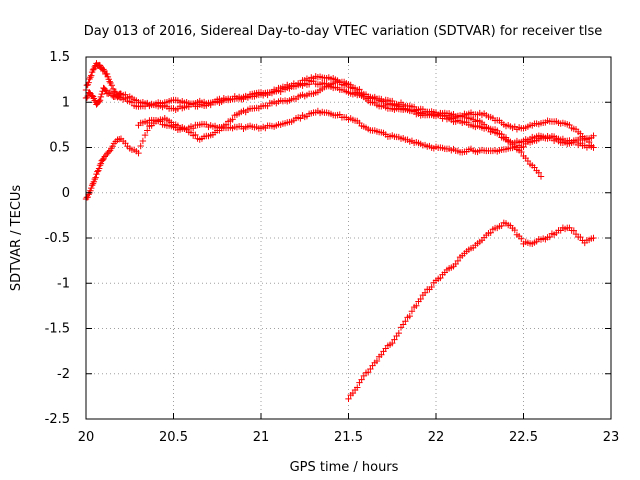  What do you see at coordinates (57, 419) in the screenshot?
I see `y-tick-label: -2.5` at bounding box center [57, 419].